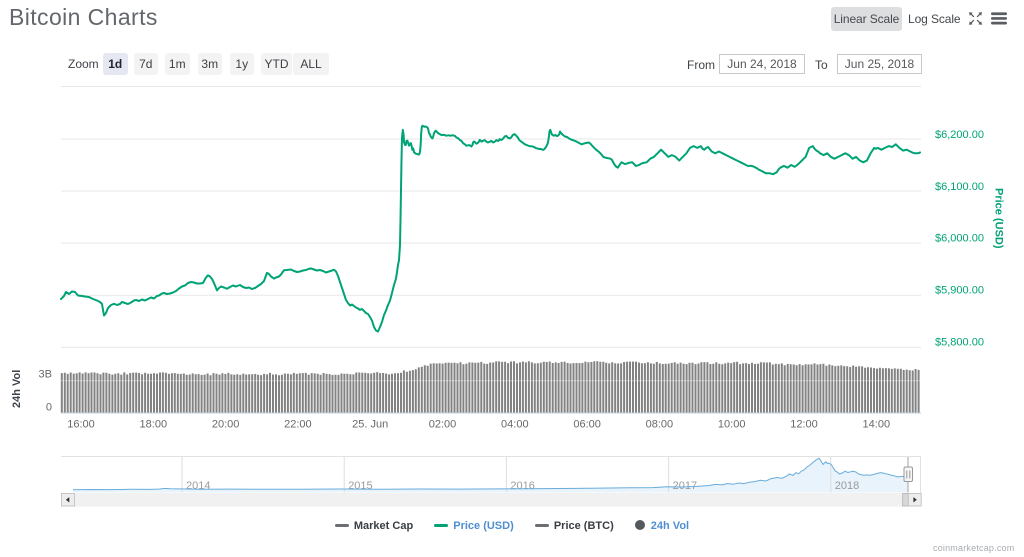 Image resolution: width=1024 pixels, height=557 pixels. What do you see at coordinates (732, 425) in the screenshot?
I see `svg-text: 10:00` at bounding box center [732, 425].